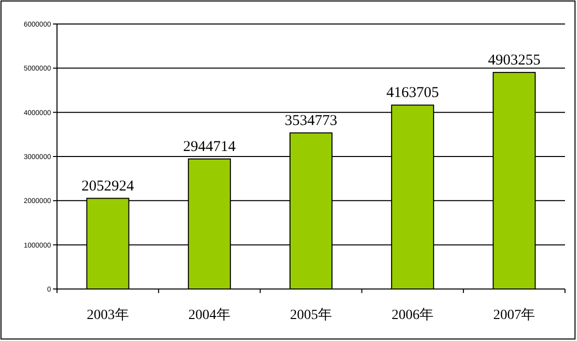 The width and height of the screenshot is (577, 341). Describe the element at coordinates (108, 186) in the screenshot. I see `data-label: 2052924` at that location.